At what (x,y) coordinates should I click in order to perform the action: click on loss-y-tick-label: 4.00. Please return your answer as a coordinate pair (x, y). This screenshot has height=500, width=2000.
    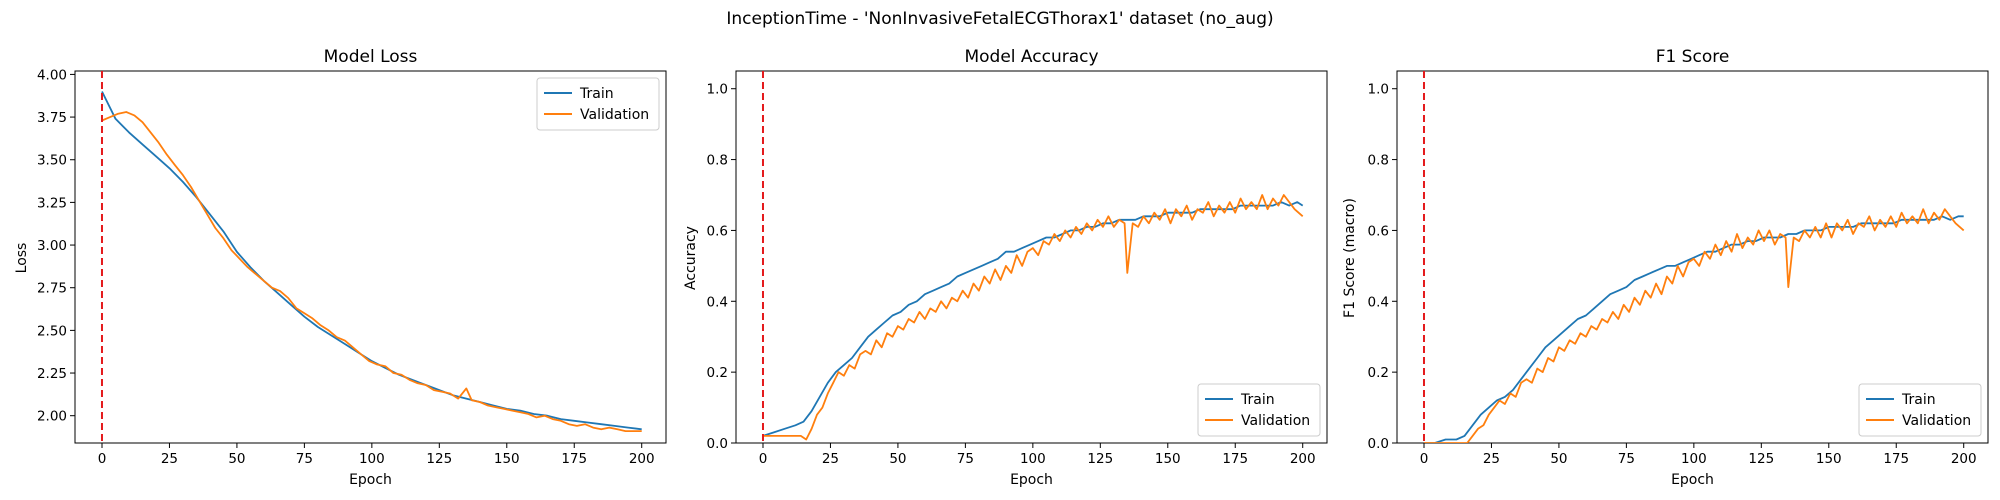
    Looking at the image, I should click on (52, 75).